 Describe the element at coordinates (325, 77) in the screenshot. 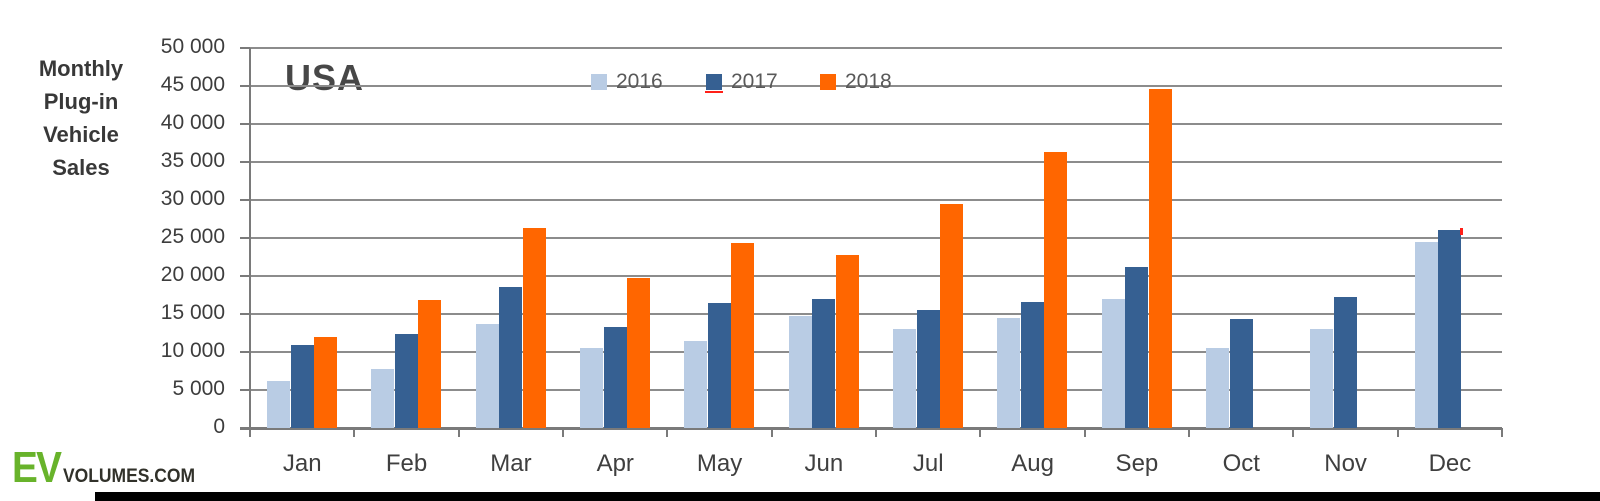

I see `chart-title: USA` at that location.